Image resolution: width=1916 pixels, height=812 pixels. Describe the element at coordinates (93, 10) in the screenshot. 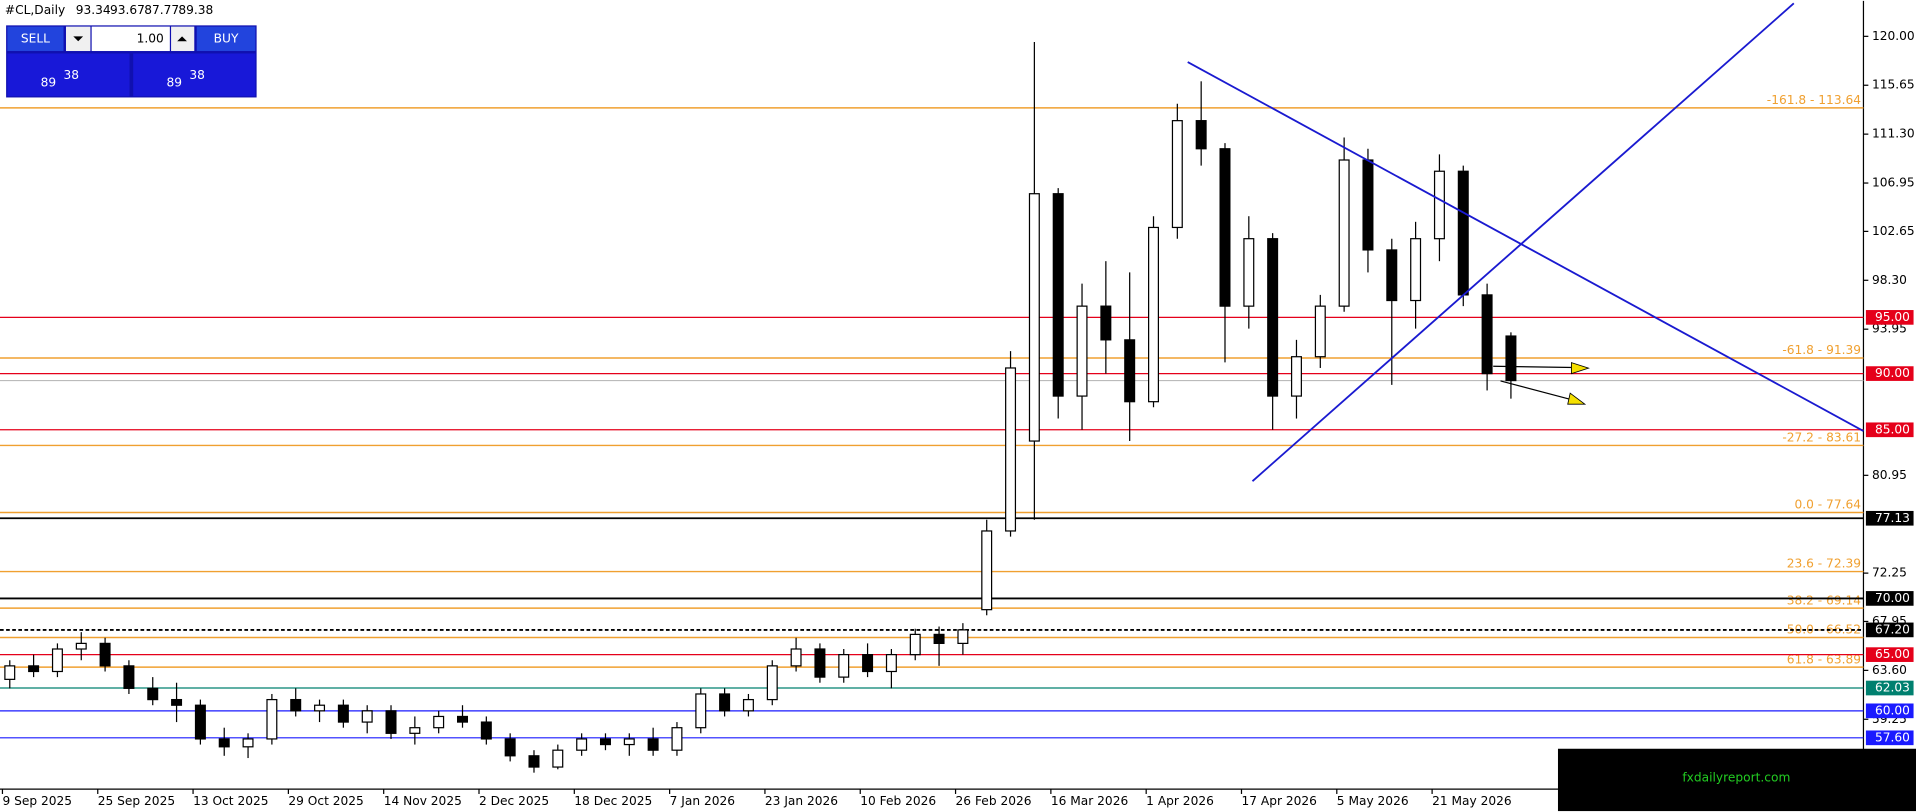

I see `header-value: 93.34` at that location.